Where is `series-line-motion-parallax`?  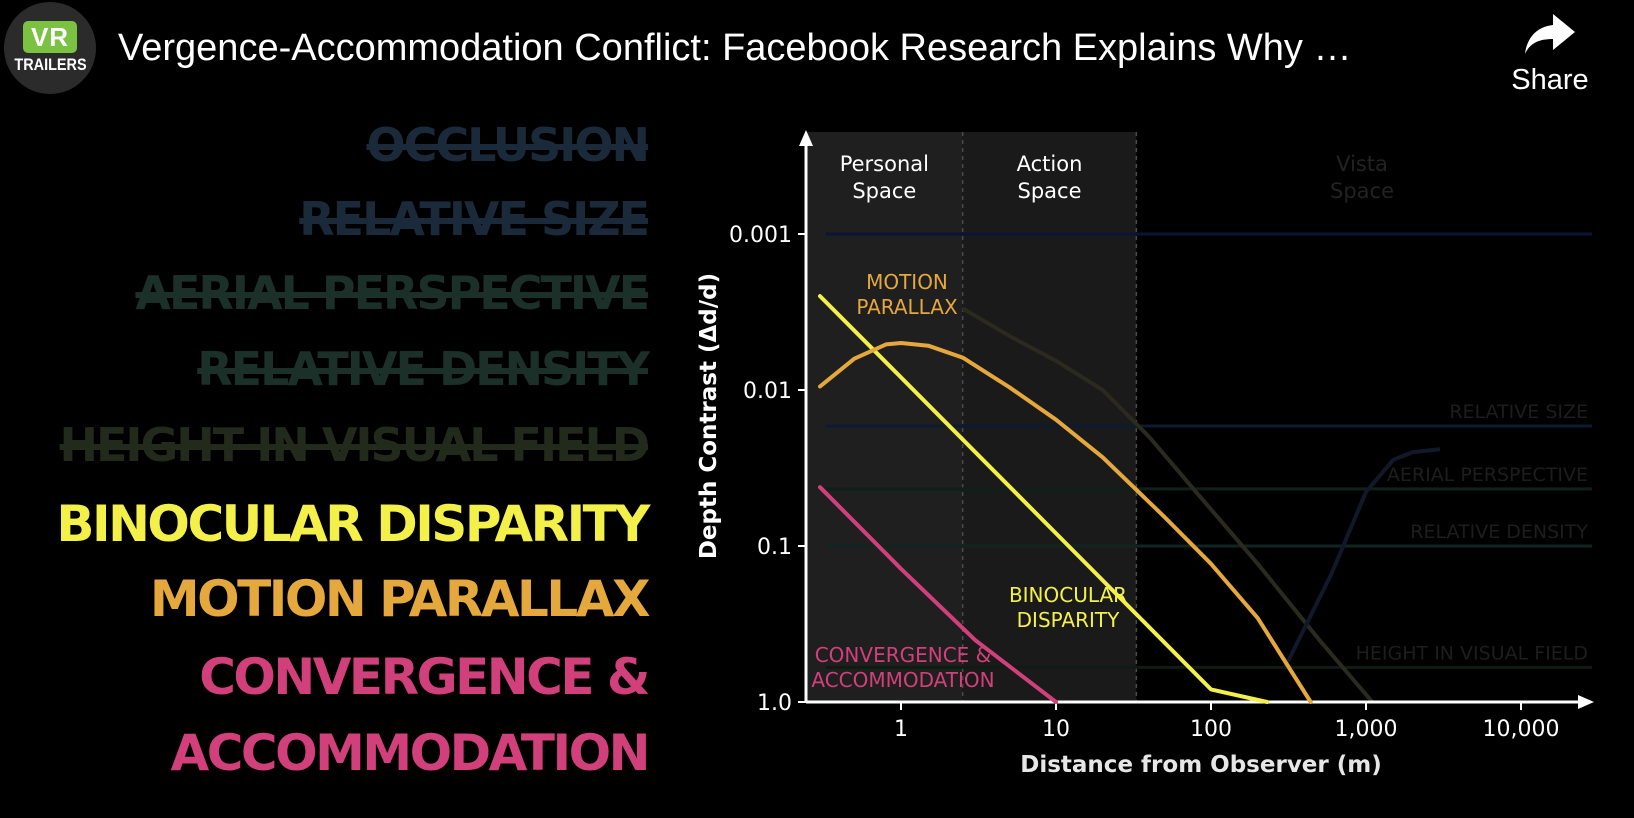
series-line-motion-parallax is located at coordinates (1065, 522).